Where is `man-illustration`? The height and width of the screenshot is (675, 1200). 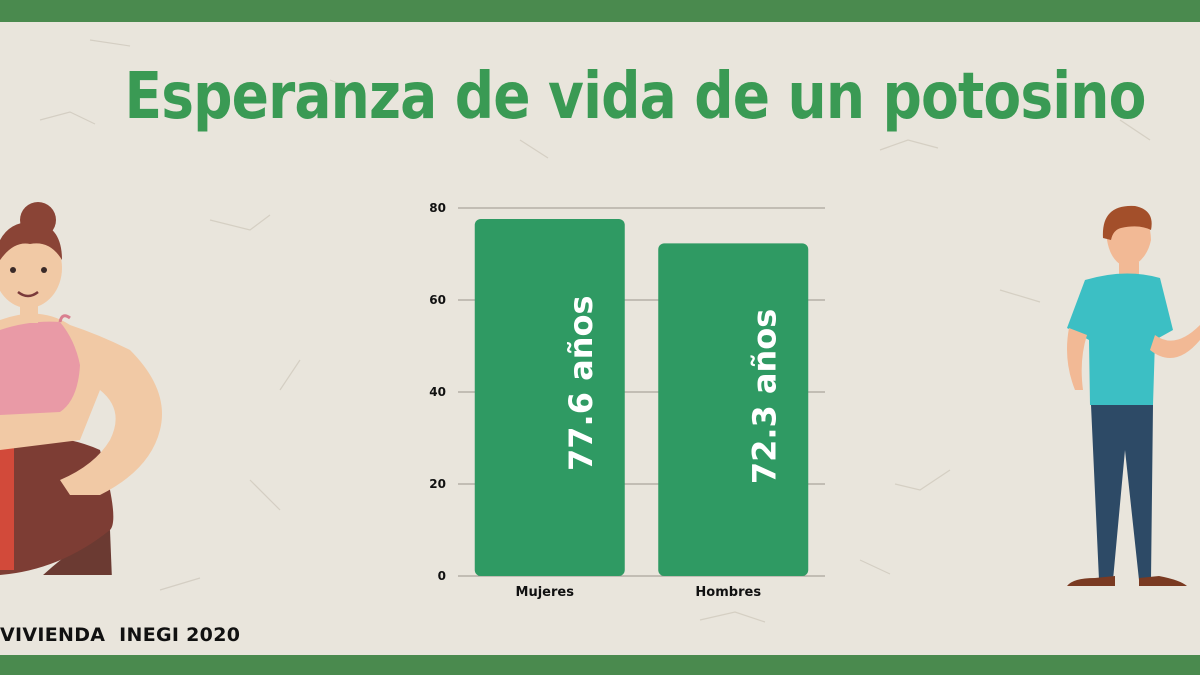
man-illustration is located at coordinates (1133, 395).